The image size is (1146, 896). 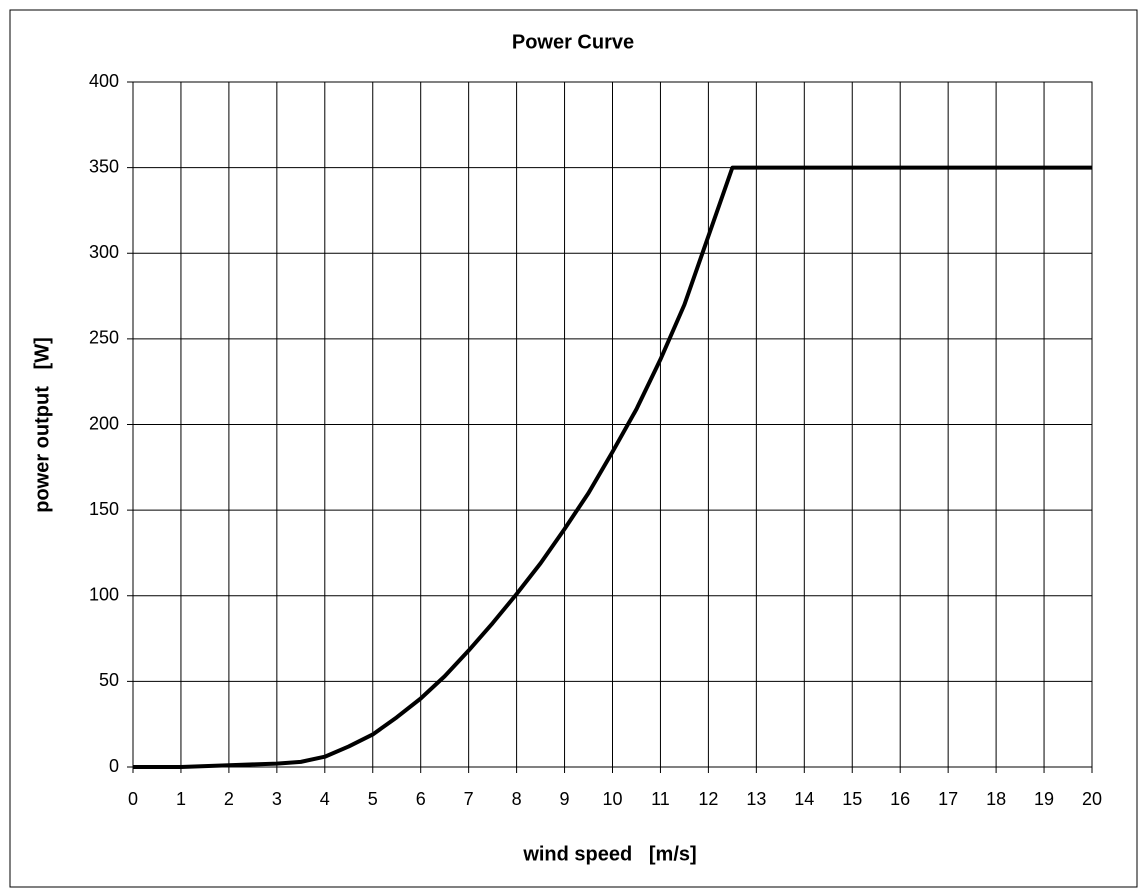 I want to click on x-tick-label: 7, so click(x=469, y=799).